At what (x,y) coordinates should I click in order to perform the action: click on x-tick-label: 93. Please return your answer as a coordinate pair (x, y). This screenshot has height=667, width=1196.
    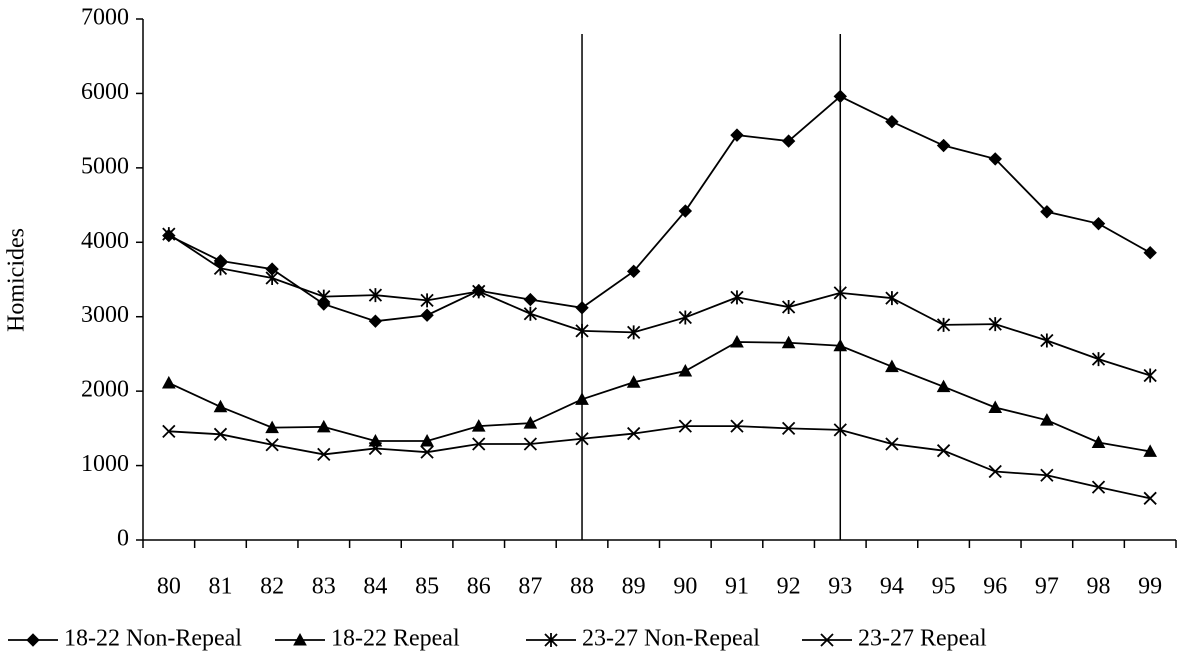
    Looking at the image, I should click on (840, 587).